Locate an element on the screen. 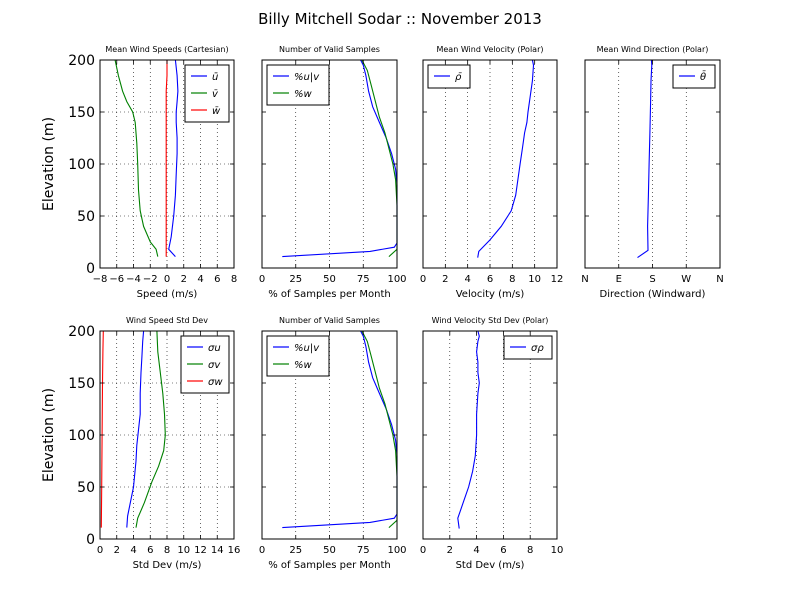  x-axis-label: % of Samples per Month is located at coordinates (329, 294).